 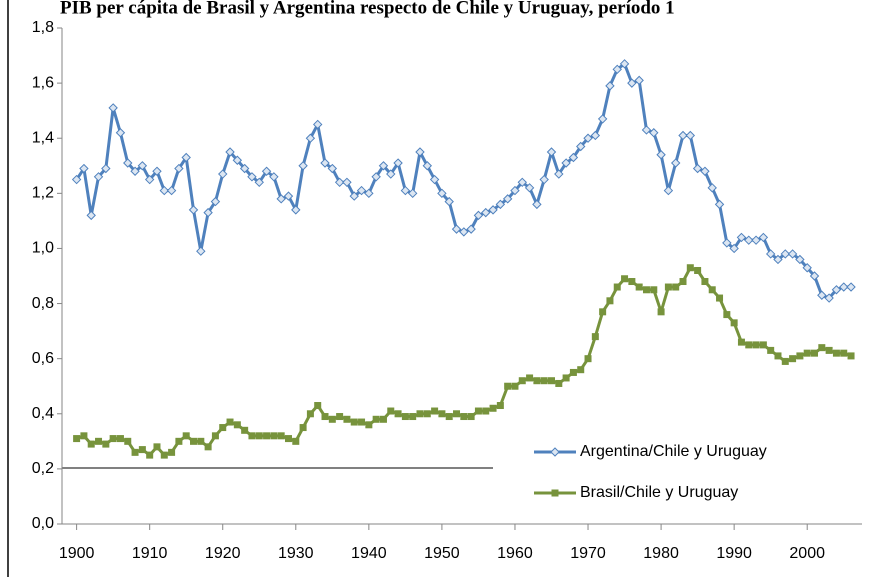 What do you see at coordinates (296, 553) in the screenshot?
I see `x-tick-label: 1930` at bounding box center [296, 553].